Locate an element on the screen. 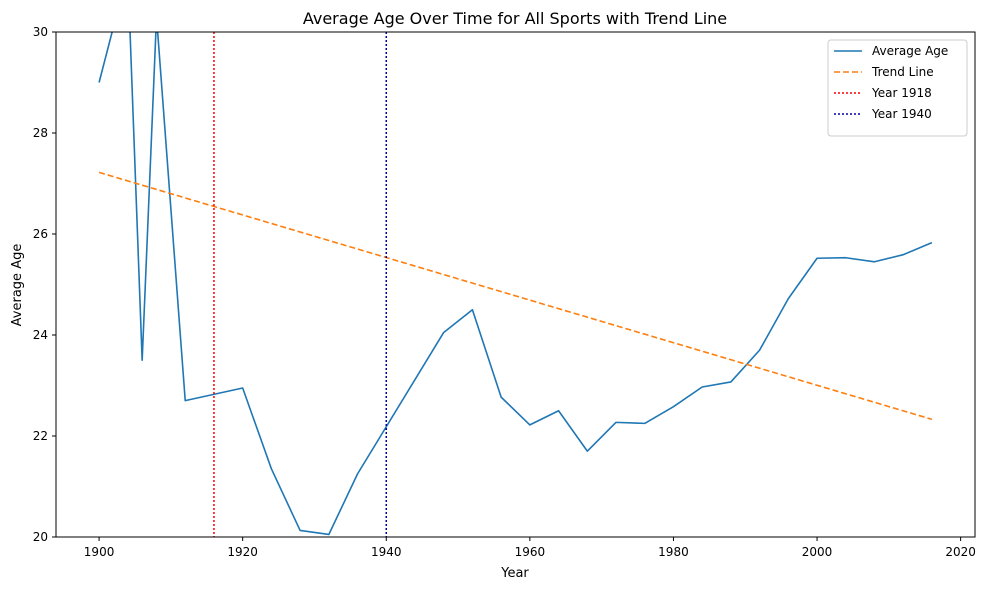 Image resolution: width=988 pixels, height=594 pixels. x-tick-label: 2000 is located at coordinates (817, 552).